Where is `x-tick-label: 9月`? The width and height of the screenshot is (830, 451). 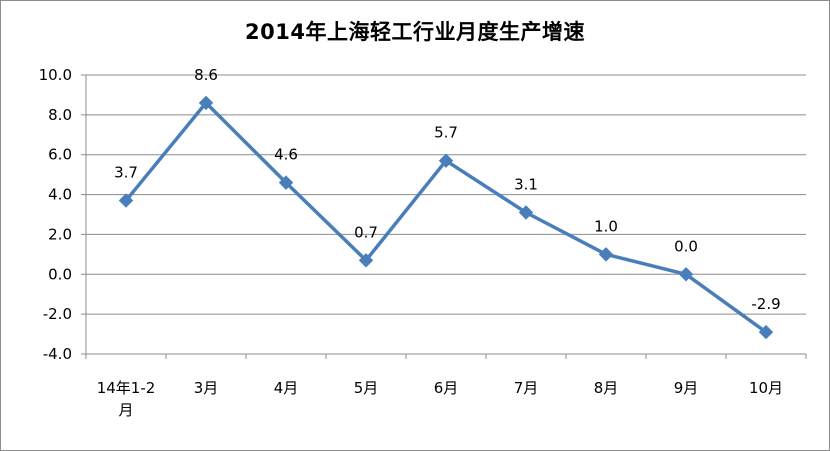 x-tick-label: 9月 is located at coordinates (686, 388).